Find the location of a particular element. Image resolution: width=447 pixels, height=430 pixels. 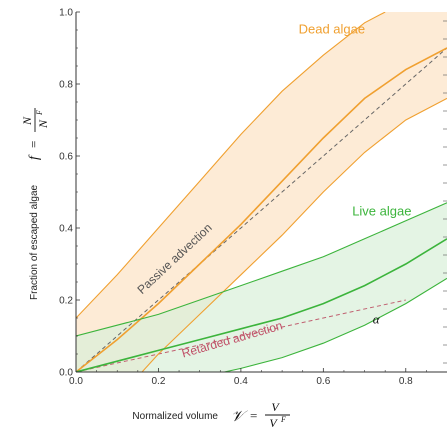

y-axis-formula: f = N N F is located at coordinates (35, 134).